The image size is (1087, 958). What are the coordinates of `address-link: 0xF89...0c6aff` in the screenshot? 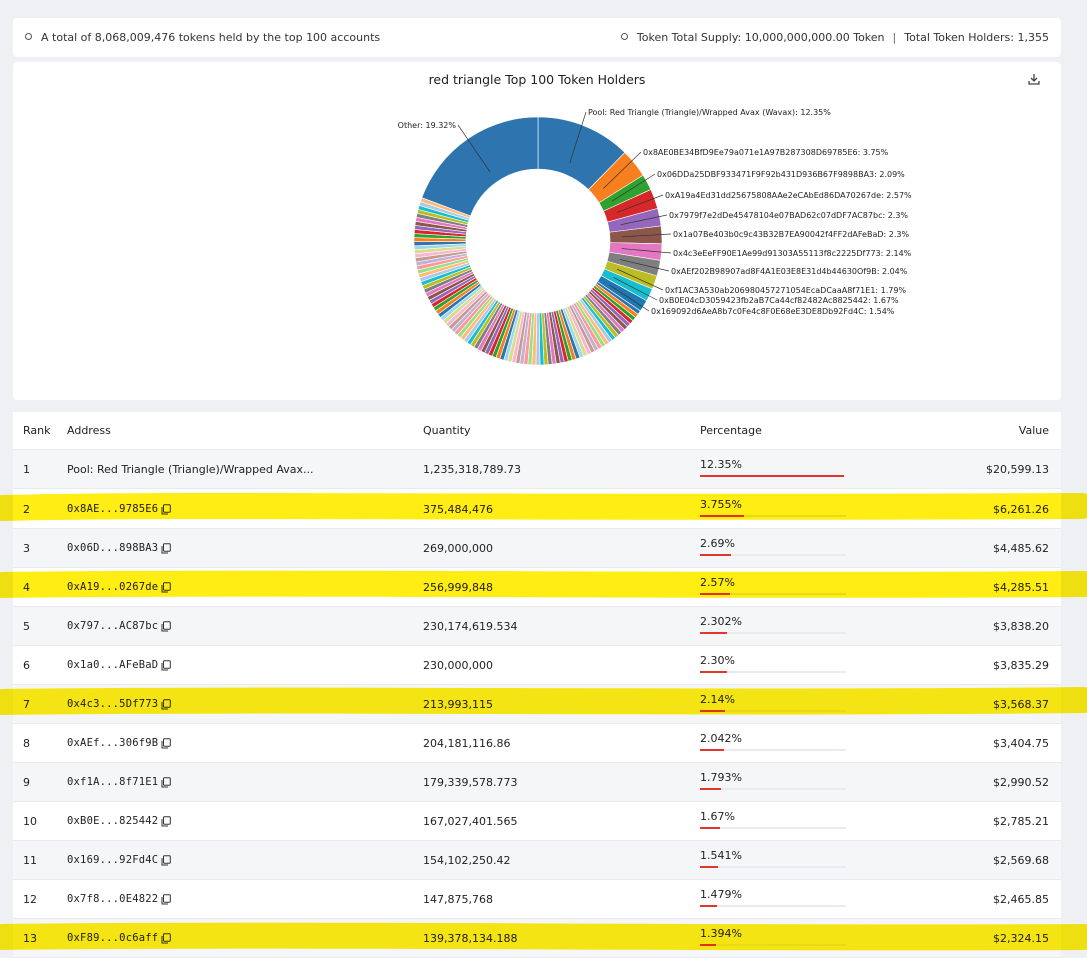 It's located at (113, 938).